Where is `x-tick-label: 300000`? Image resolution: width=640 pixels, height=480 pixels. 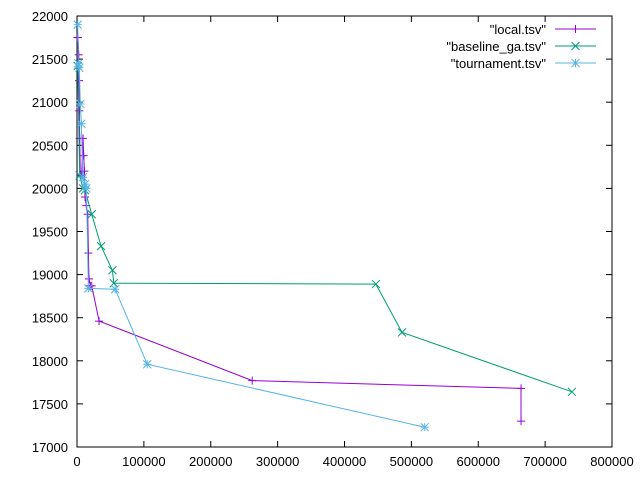 x-tick-label: 300000 is located at coordinates (277, 461).